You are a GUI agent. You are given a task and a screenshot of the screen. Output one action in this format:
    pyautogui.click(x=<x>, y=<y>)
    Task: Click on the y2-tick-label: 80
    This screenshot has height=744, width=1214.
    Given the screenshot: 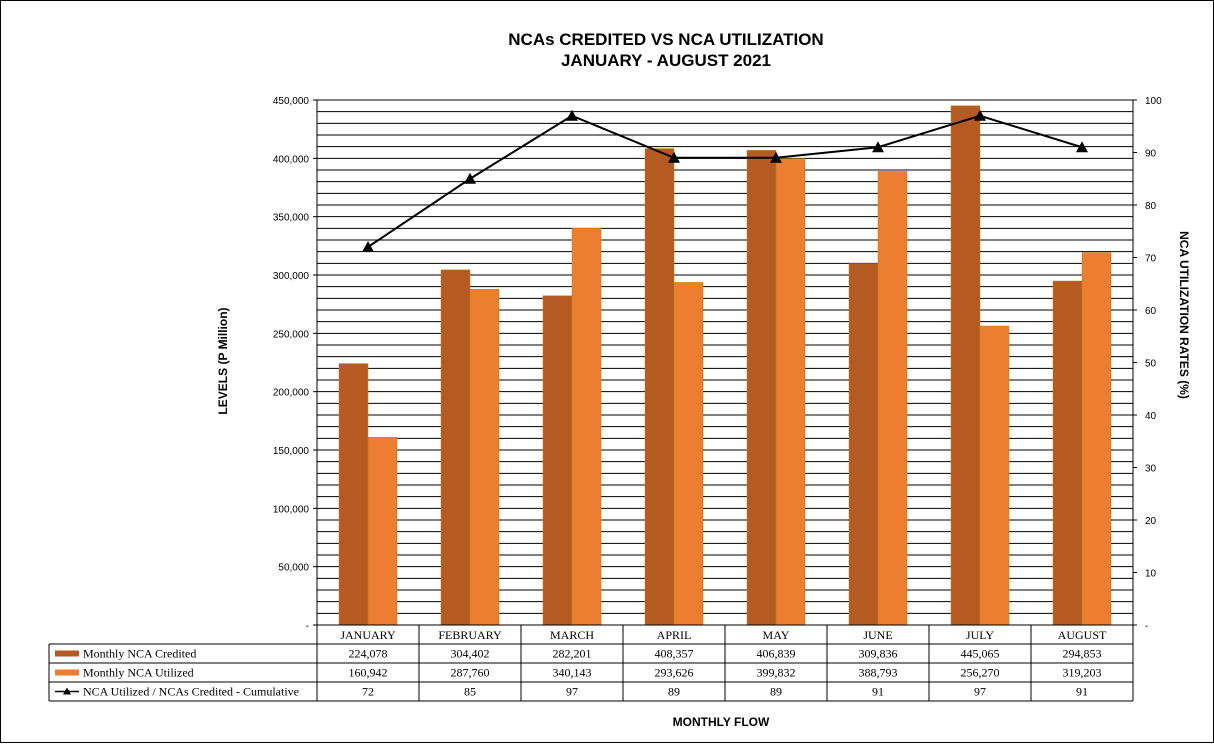 What is the action you would take?
    pyautogui.click(x=1151, y=206)
    